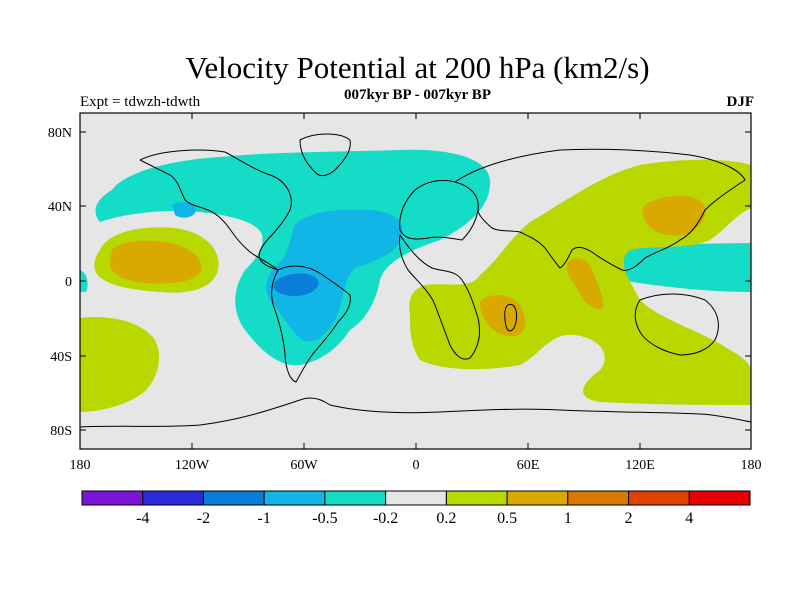 The height and width of the screenshot is (600, 800). I want to click on colorbar-label: -0.5, so click(324, 518).